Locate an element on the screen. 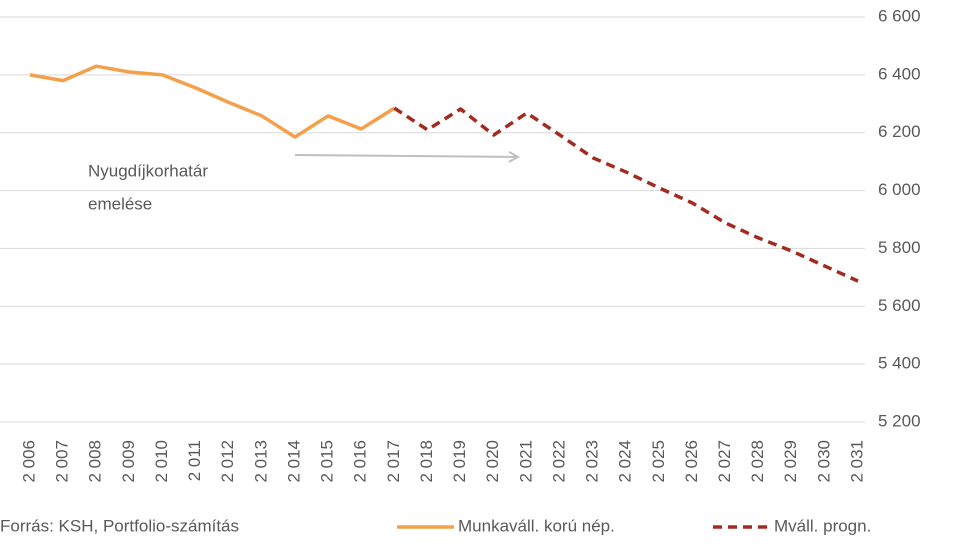 The image size is (962, 544). x-tick-label: 2 027 is located at coordinates (724, 461).